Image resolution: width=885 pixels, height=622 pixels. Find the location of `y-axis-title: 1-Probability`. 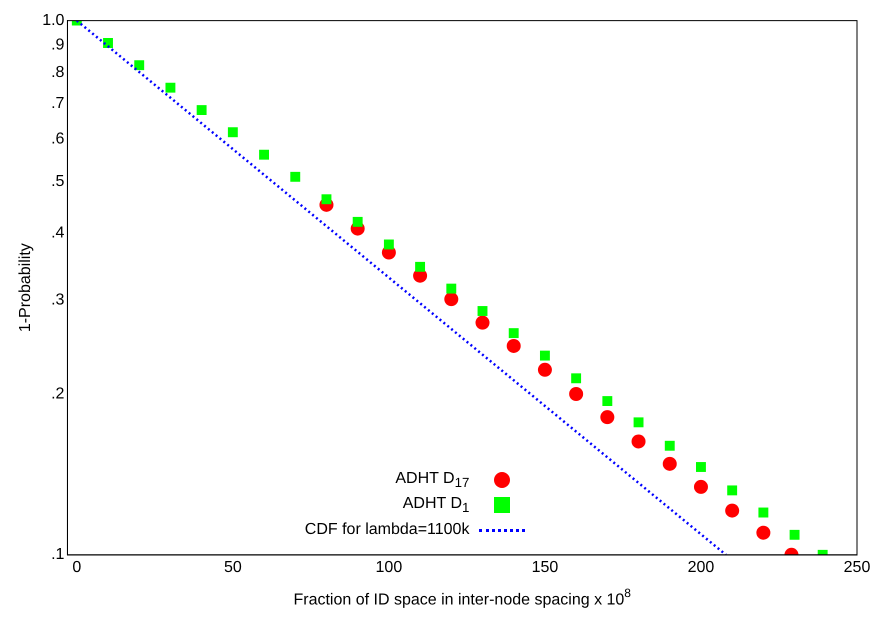

y-axis-title: 1-Probability is located at coordinates (25, 287).